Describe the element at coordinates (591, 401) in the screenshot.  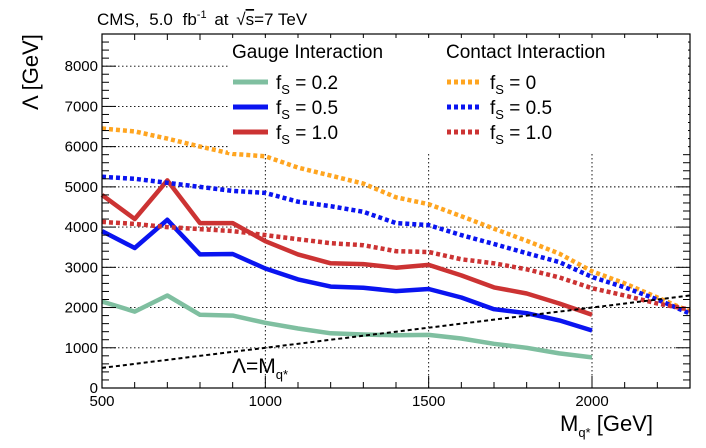
I see `x-tick-label: 2000` at that location.